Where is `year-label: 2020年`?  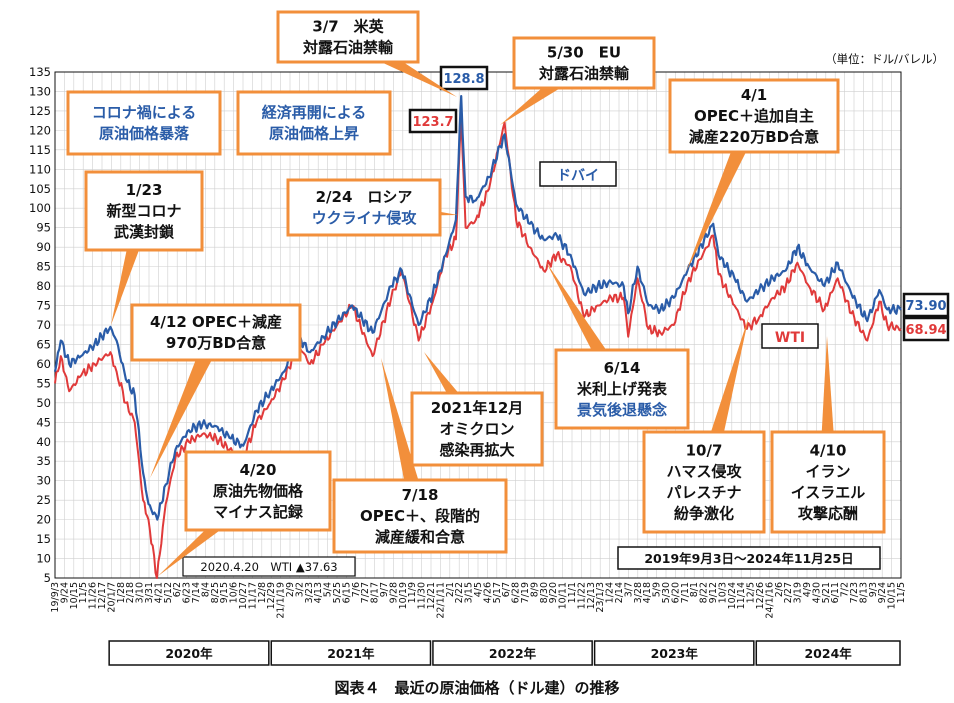 year-label: 2020年 is located at coordinates (189, 653).